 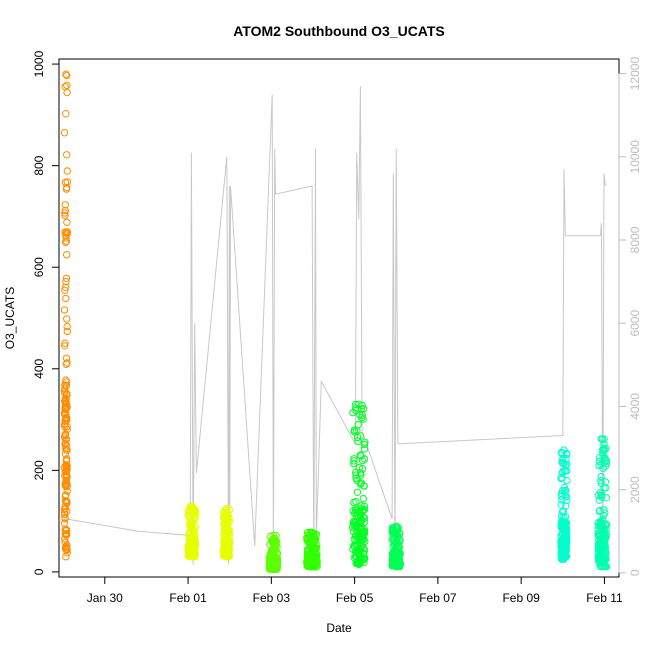 What do you see at coordinates (39, 470) in the screenshot?
I see `y-tick-label: 200` at bounding box center [39, 470].